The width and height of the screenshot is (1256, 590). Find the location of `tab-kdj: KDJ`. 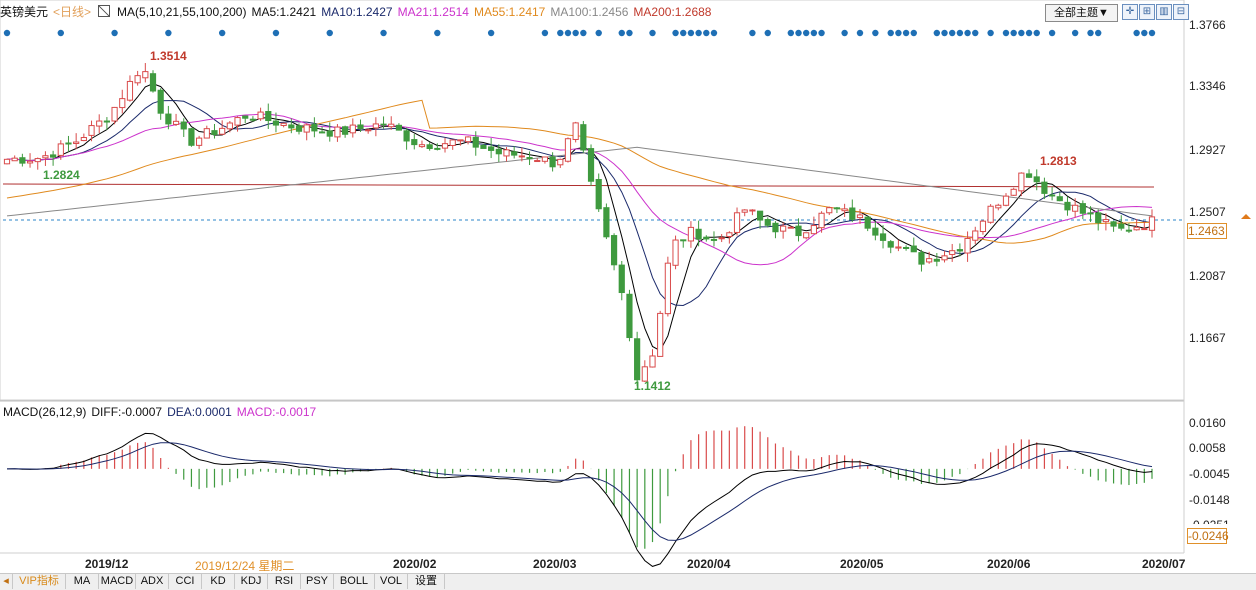

tab-kdj: KDJ is located at coordinates (251, 581).